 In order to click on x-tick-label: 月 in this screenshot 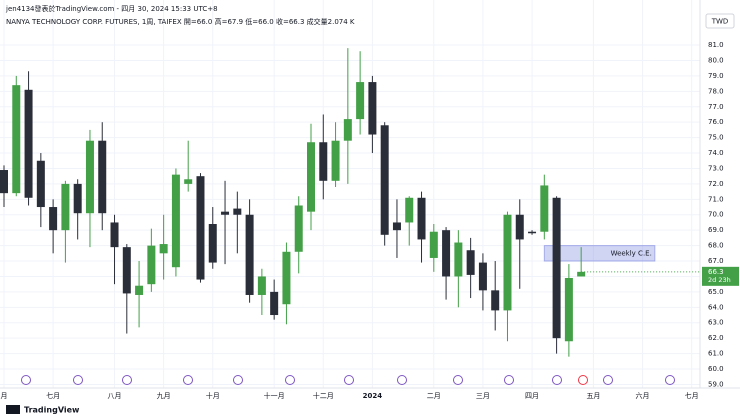, I will do `click(4, 396)`.